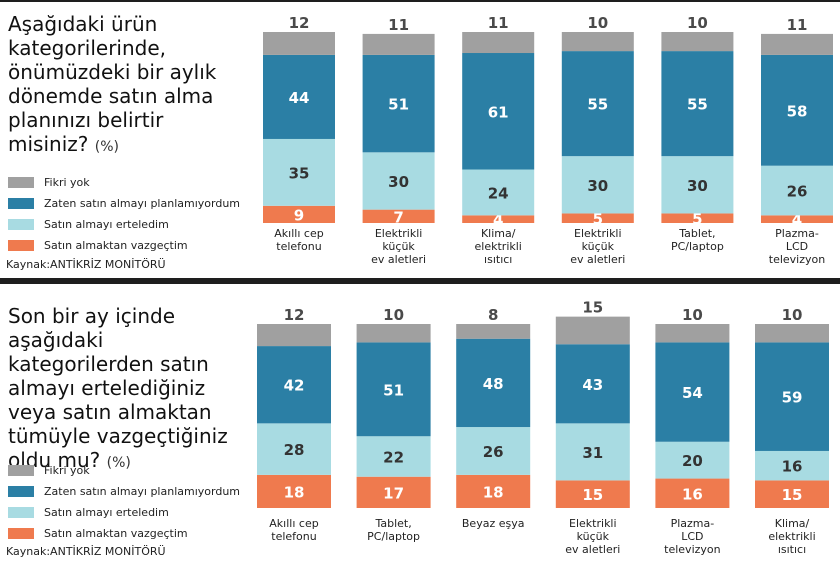 Image resolution: width=840 pixels, height=576 pixels. I want to click on category-label: televizyon, so click(797, 259).